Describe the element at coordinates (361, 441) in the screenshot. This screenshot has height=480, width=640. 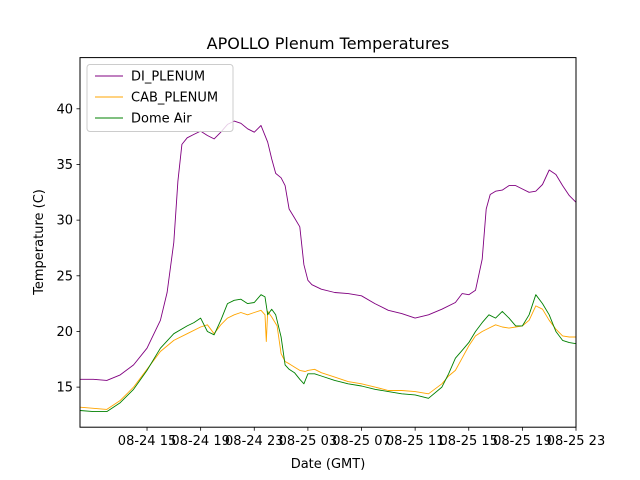
I see `x-tick-label: 08-25 07` at that location.